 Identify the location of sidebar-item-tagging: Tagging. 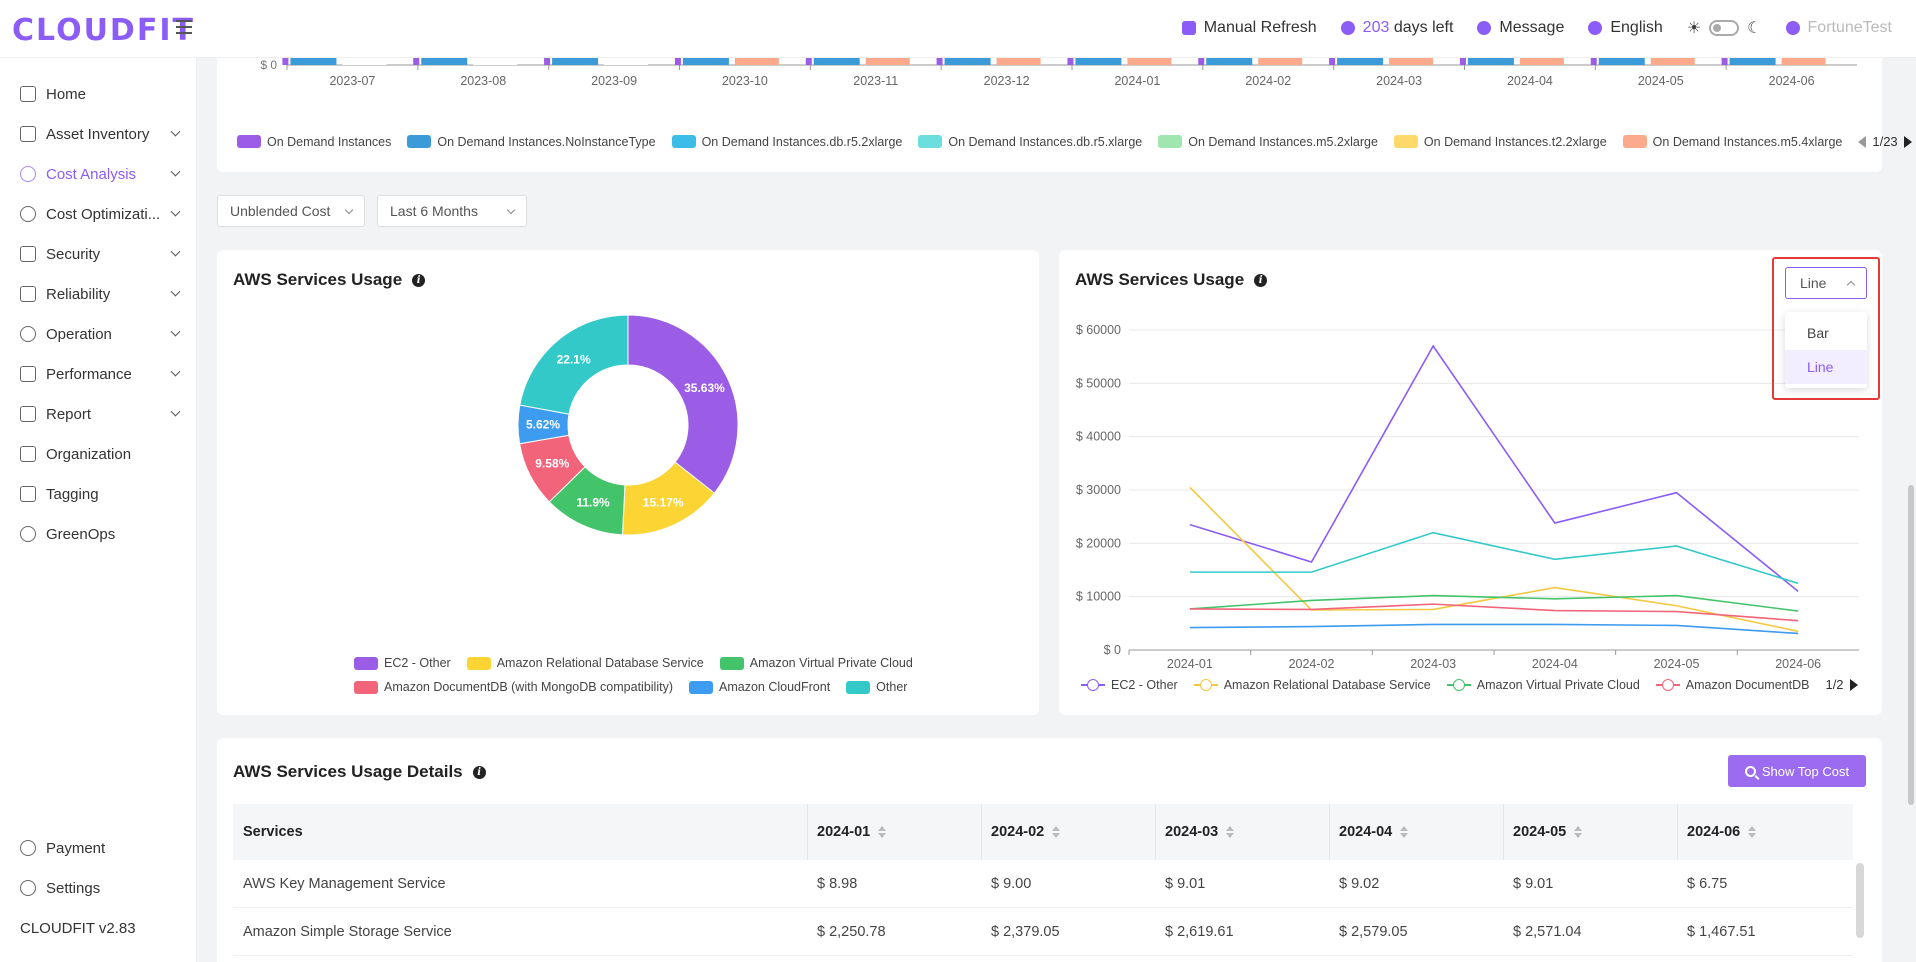
(98, 494).